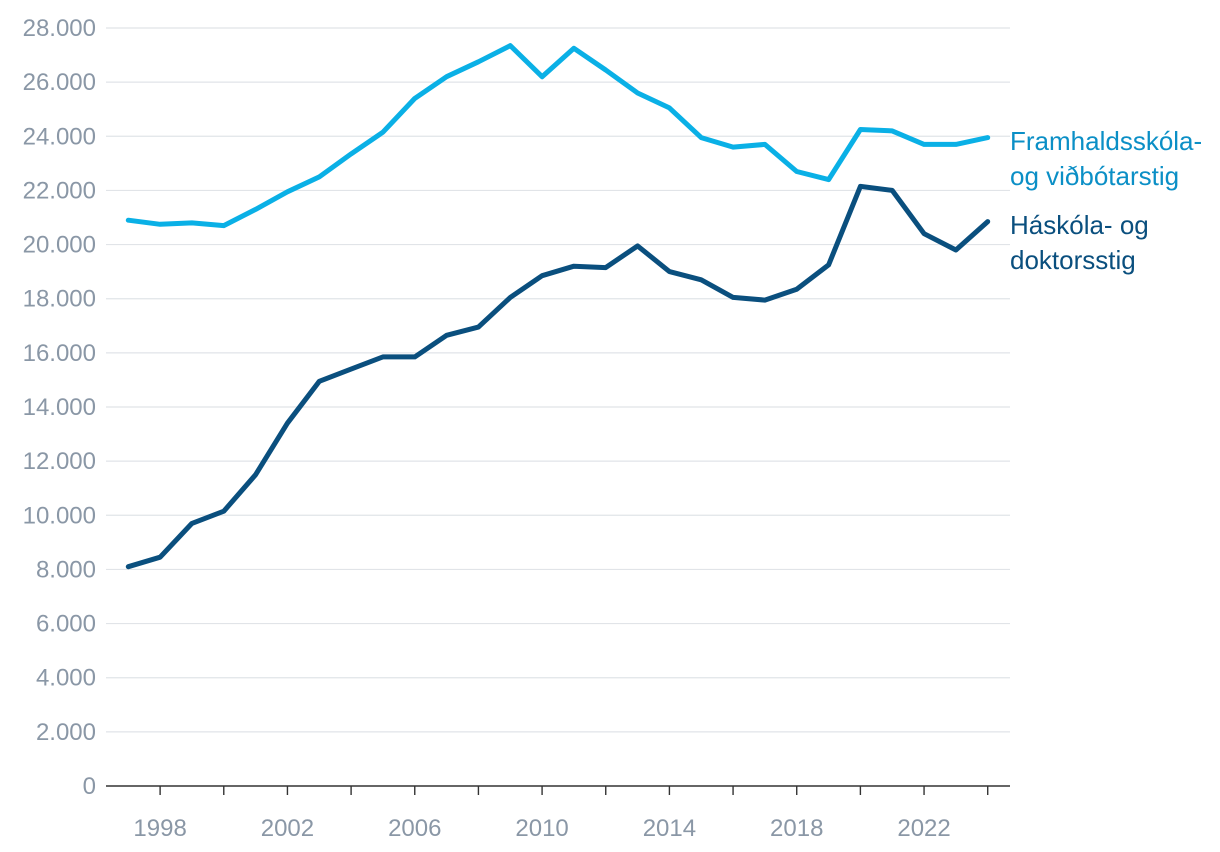 This screenshot has height=852, width=1220. I want to click on y-tick-label: 6.000, so click(66, 624).